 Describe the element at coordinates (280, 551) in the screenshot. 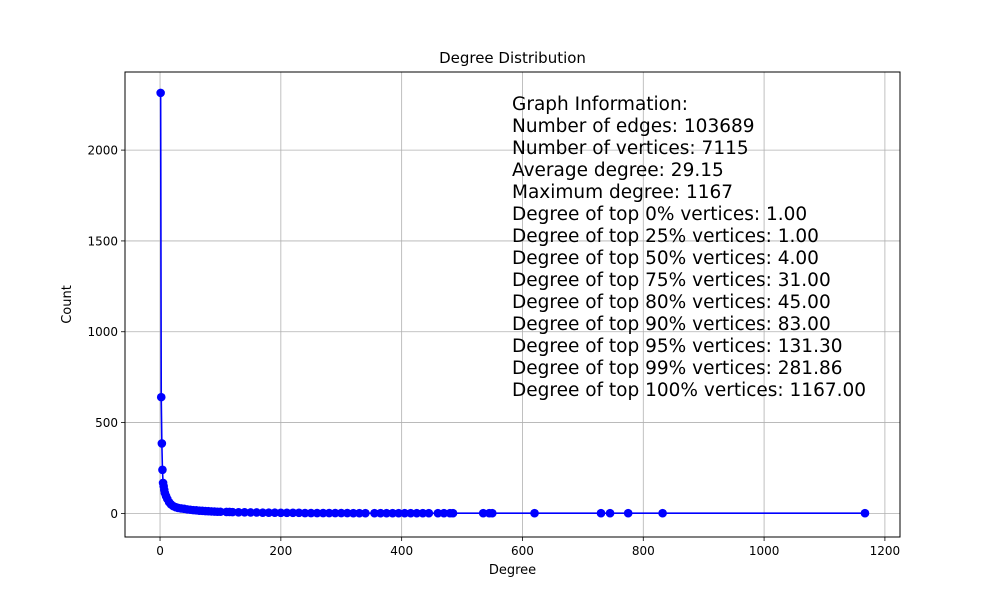

I see `x-tick-label: 200` at that location.